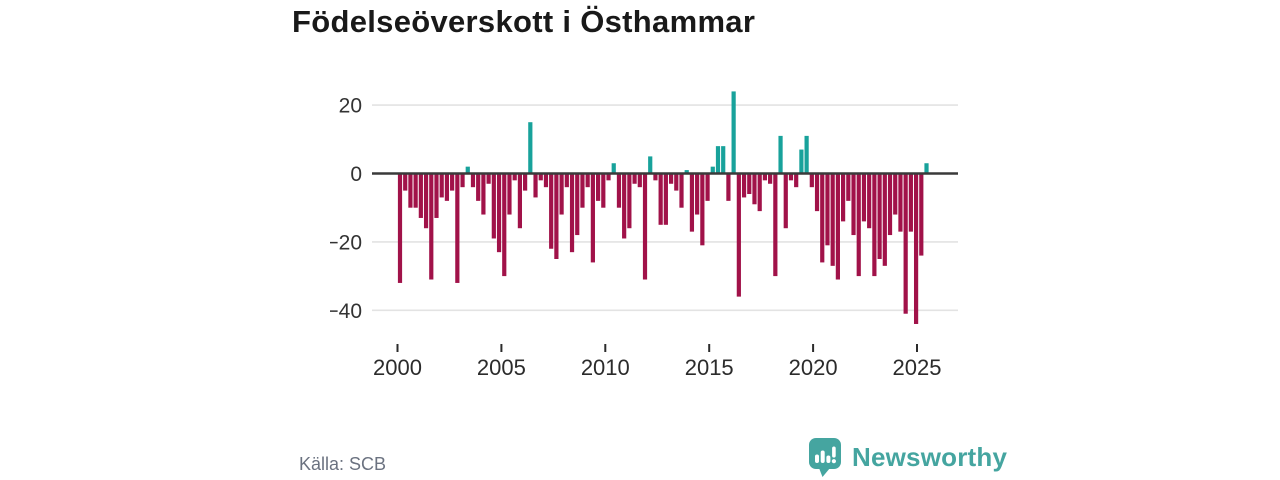  What do you see at coordinates (397, 367) in the screenshot?
I see `x-tick-label: 2000` at bounding box center [397, 367].